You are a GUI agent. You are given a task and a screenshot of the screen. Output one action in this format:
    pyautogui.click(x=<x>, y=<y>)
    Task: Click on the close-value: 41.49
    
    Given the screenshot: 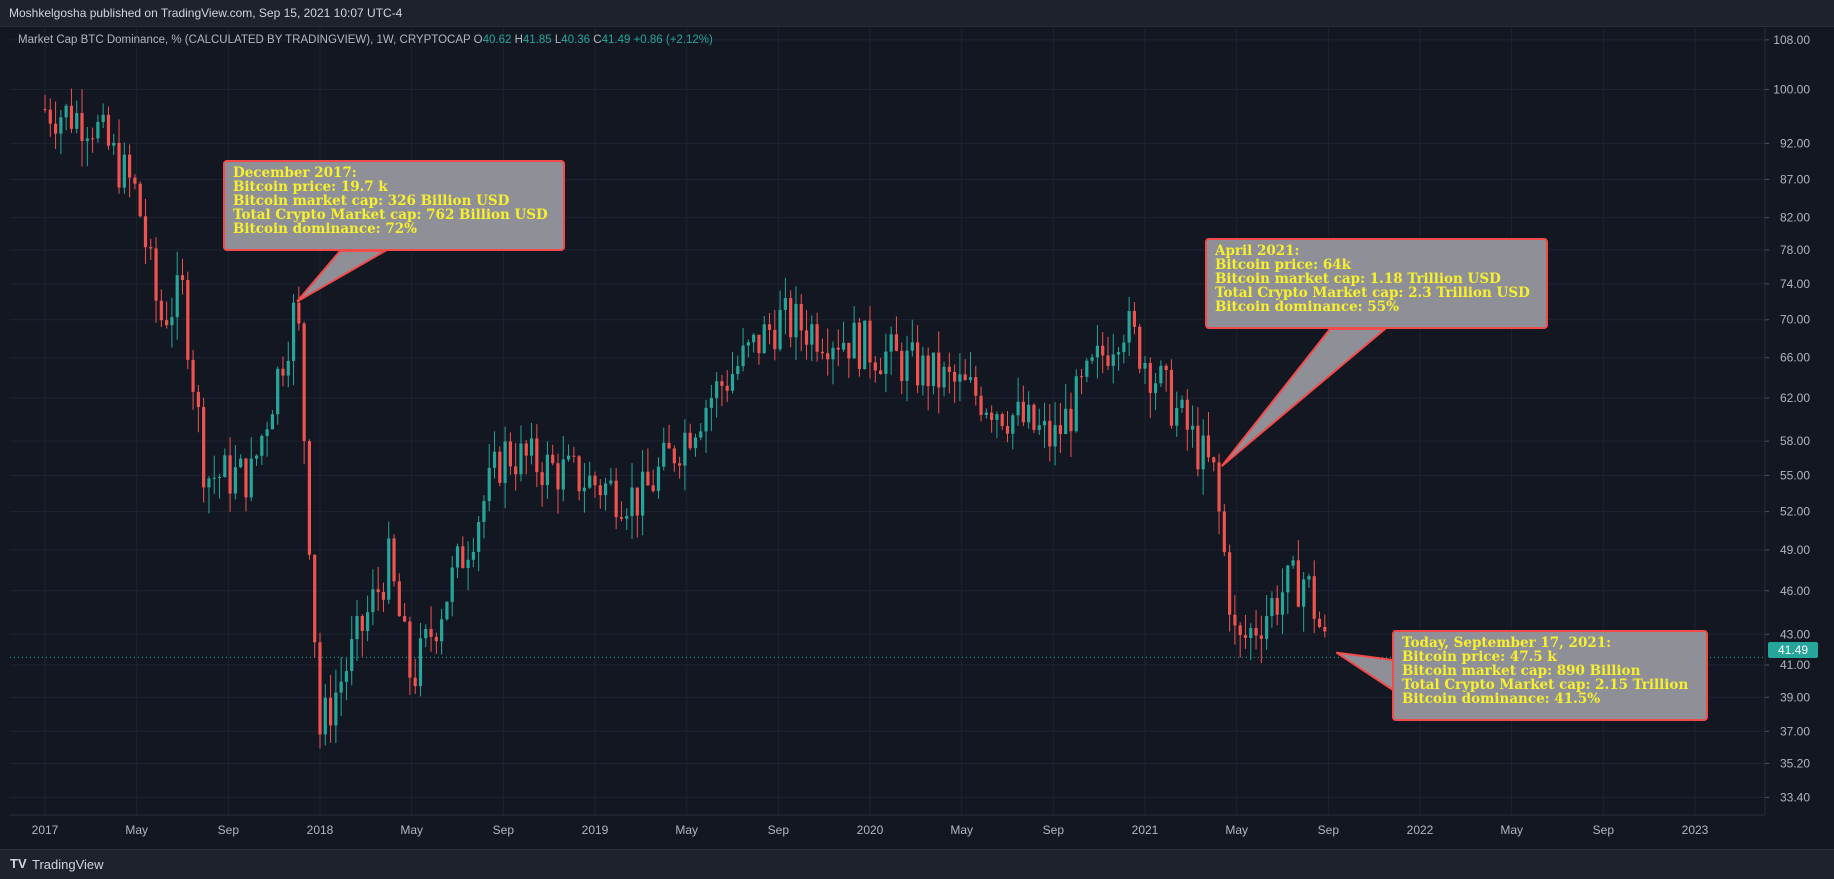 What is the action you would take?
    pyautogui.click(x=616, y=40)
    